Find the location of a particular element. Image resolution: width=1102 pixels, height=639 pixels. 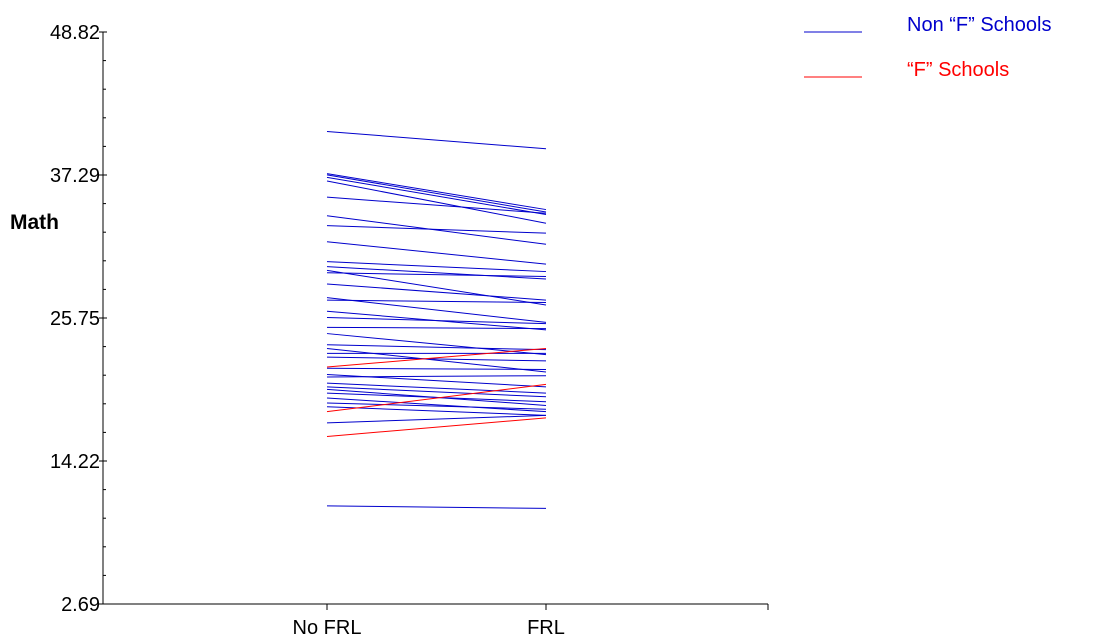

series-lines is located at coordinates (436, 319).